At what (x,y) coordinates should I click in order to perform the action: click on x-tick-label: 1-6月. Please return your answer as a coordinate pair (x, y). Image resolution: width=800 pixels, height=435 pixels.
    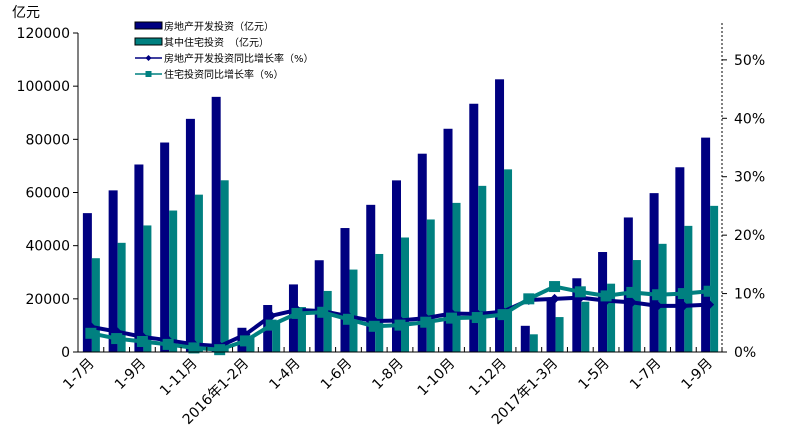
    Looking at the image, I should click on (336, 374).